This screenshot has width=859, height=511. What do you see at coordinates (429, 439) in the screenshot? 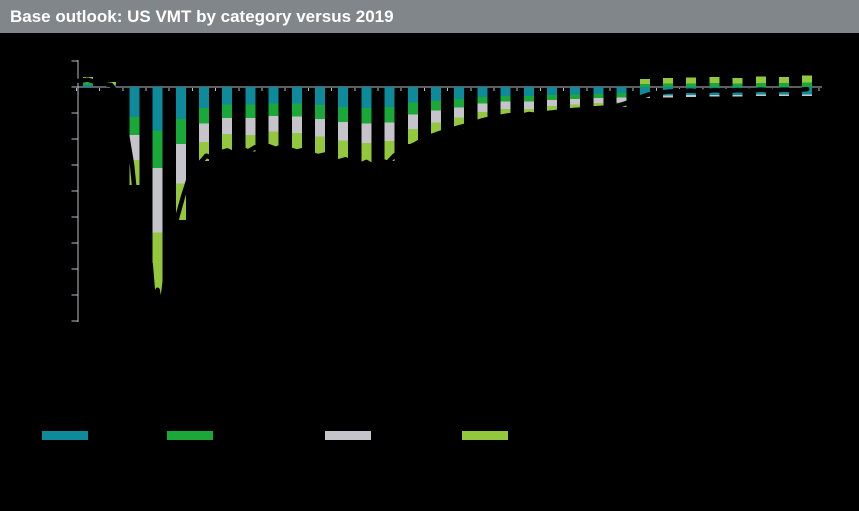
I see `chart-legend` at bounding box center [429, 439].